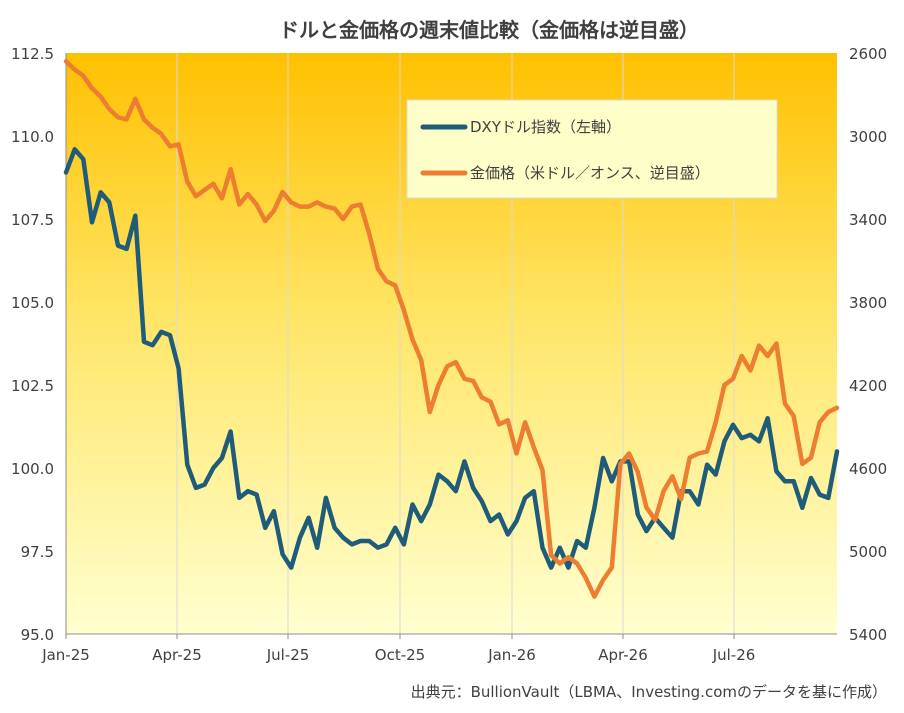  What do you see at coordinates (868, 635) in the screenshot?
I see `y-right-tick-label: 5400` at bounding box center [868, 635].